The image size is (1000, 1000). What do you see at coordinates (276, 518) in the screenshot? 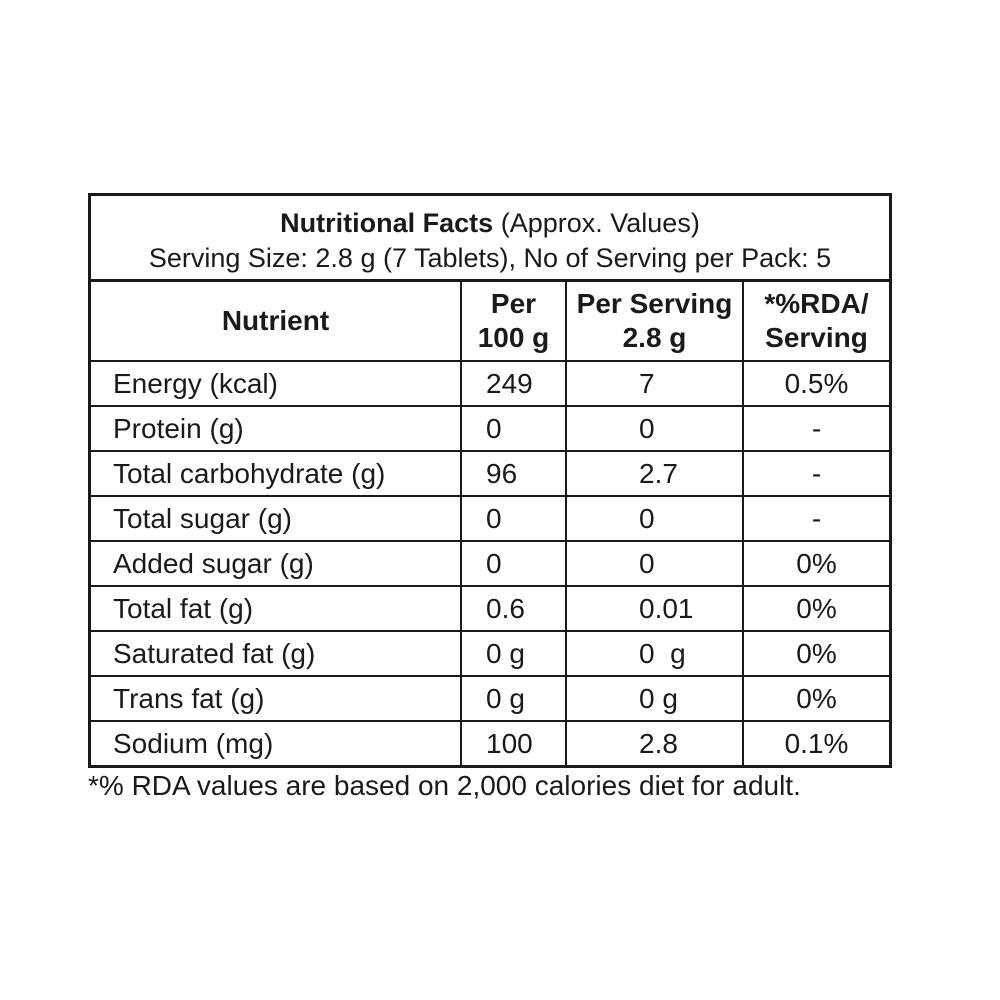
I see `nutrient-name: Total sugar (g)` at bounding box center [276, 518].